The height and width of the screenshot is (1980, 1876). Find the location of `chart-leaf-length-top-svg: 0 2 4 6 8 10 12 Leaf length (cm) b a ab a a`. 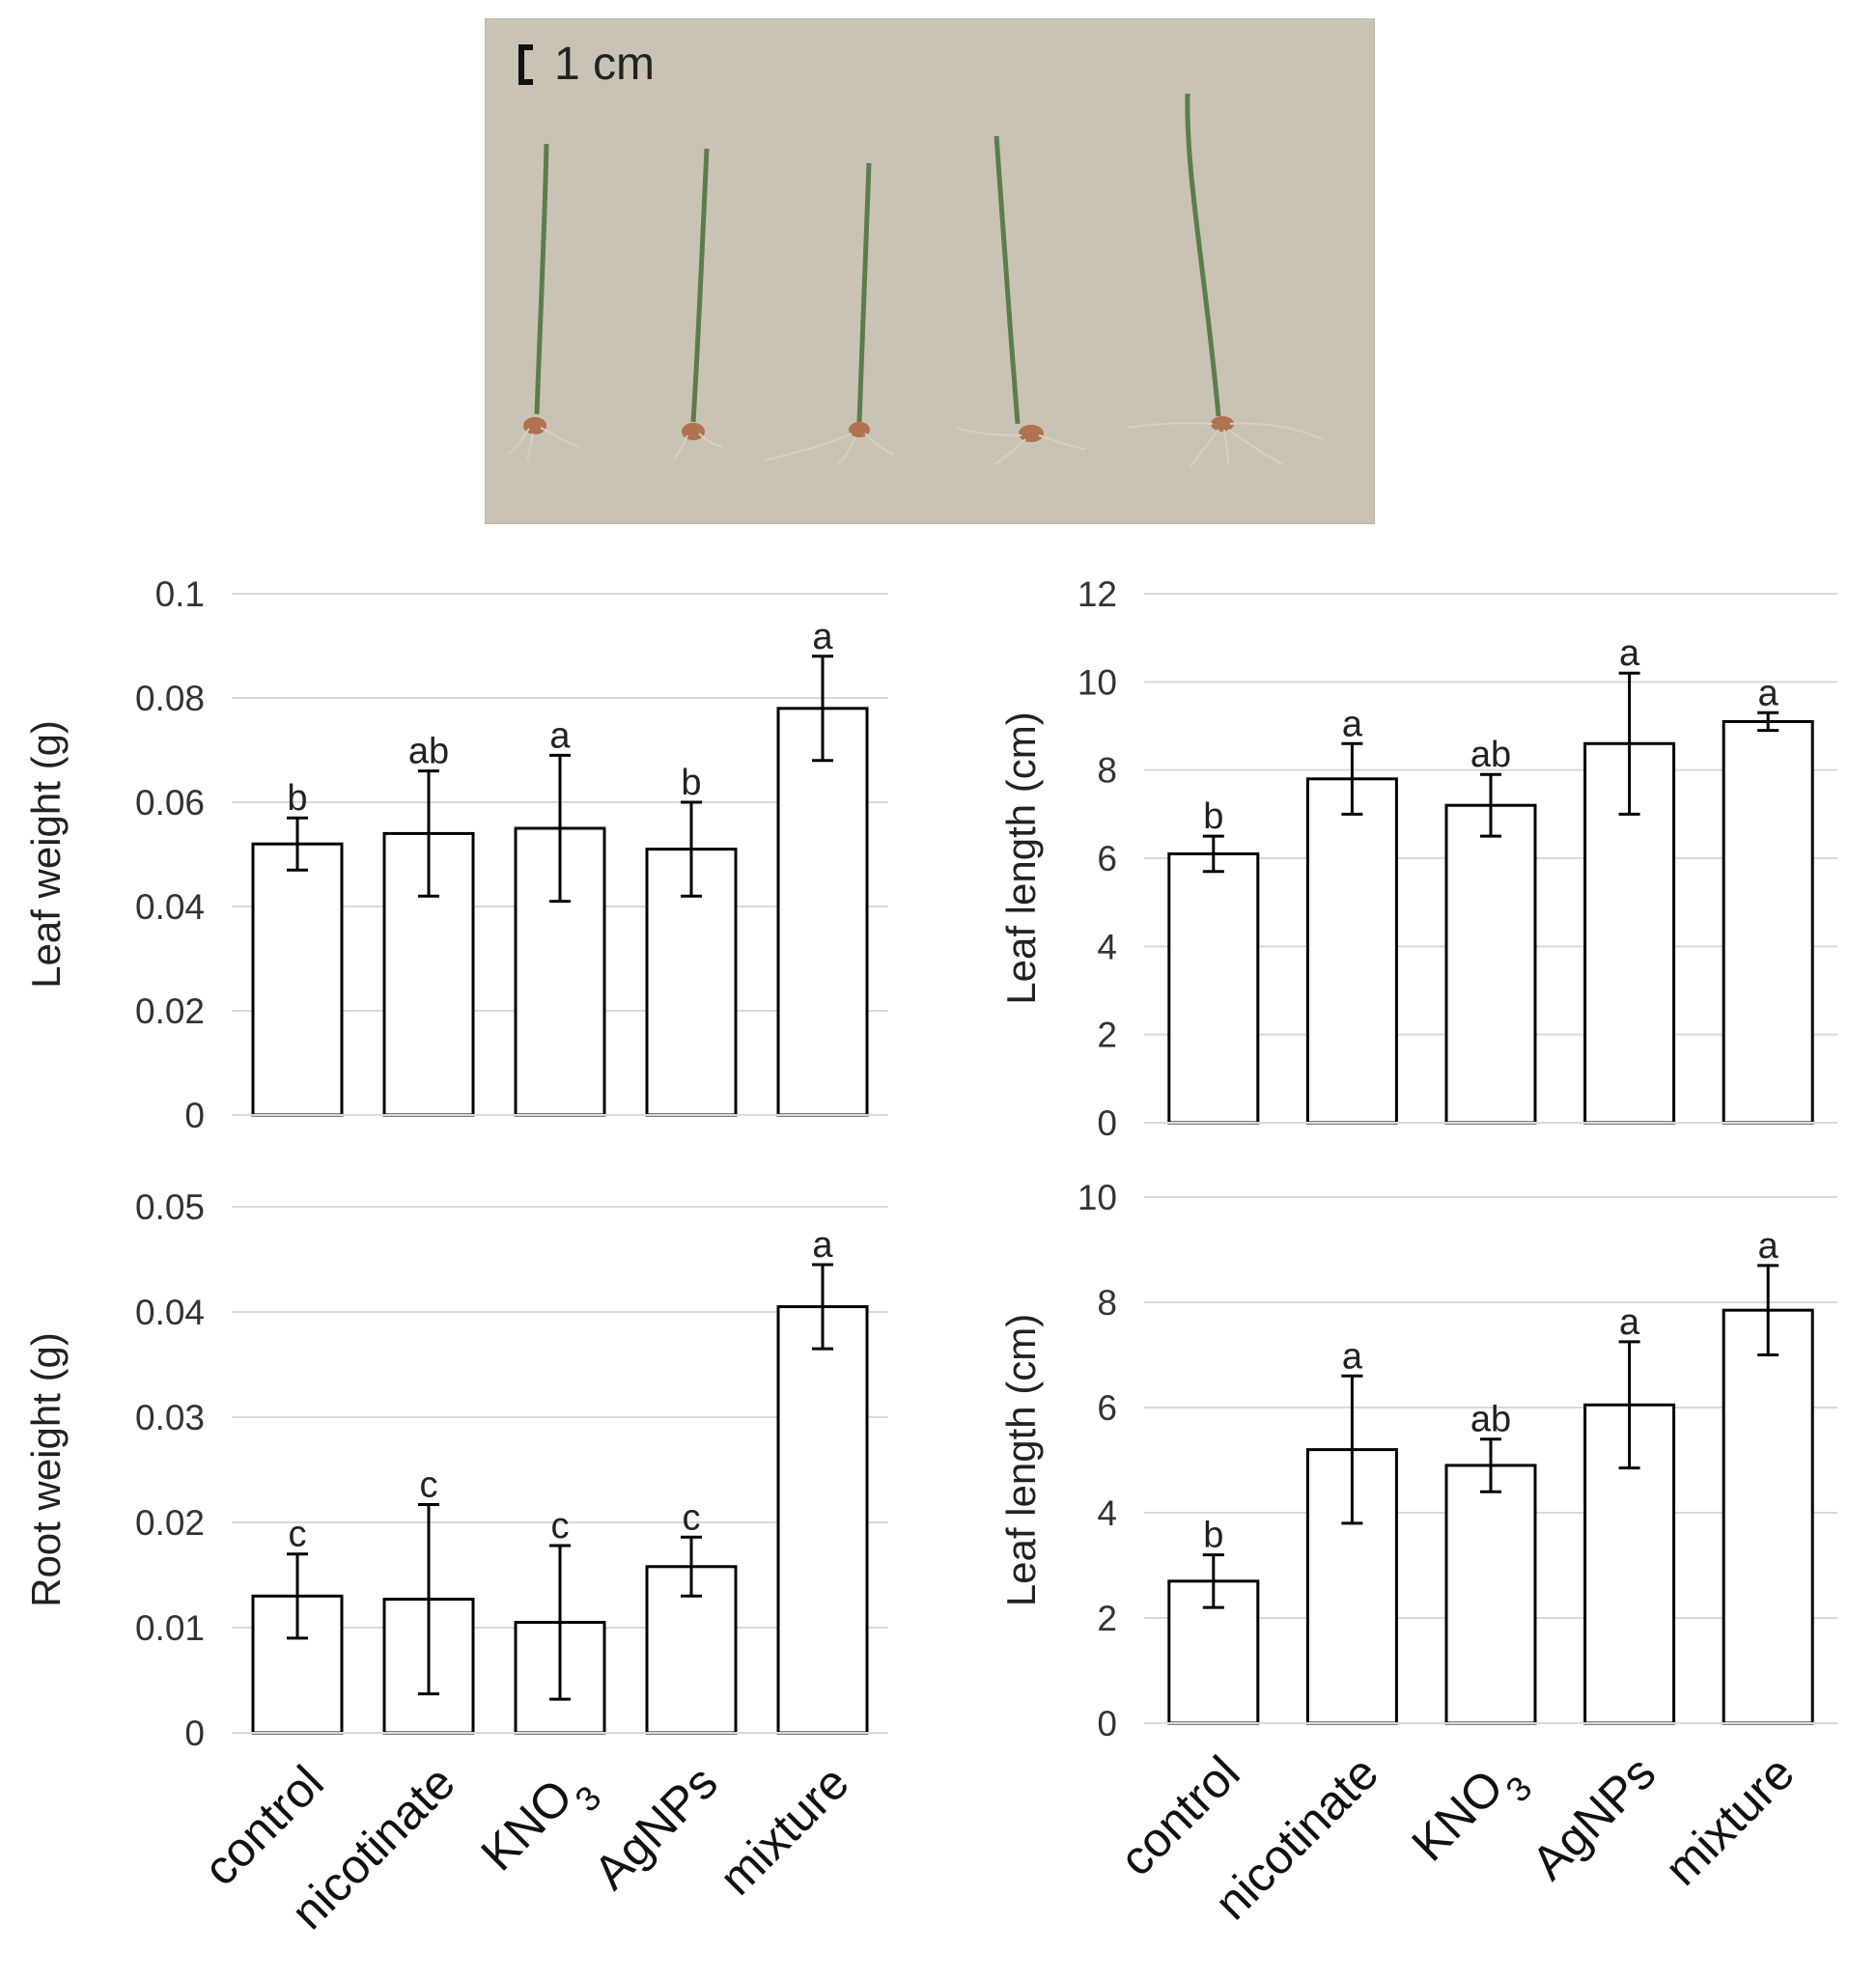

chart-leaf-length-top-svg: 0 2 4 6 8 10 12 Leaf length (cm) b a ab a a is located at coordinates (1418, 858).